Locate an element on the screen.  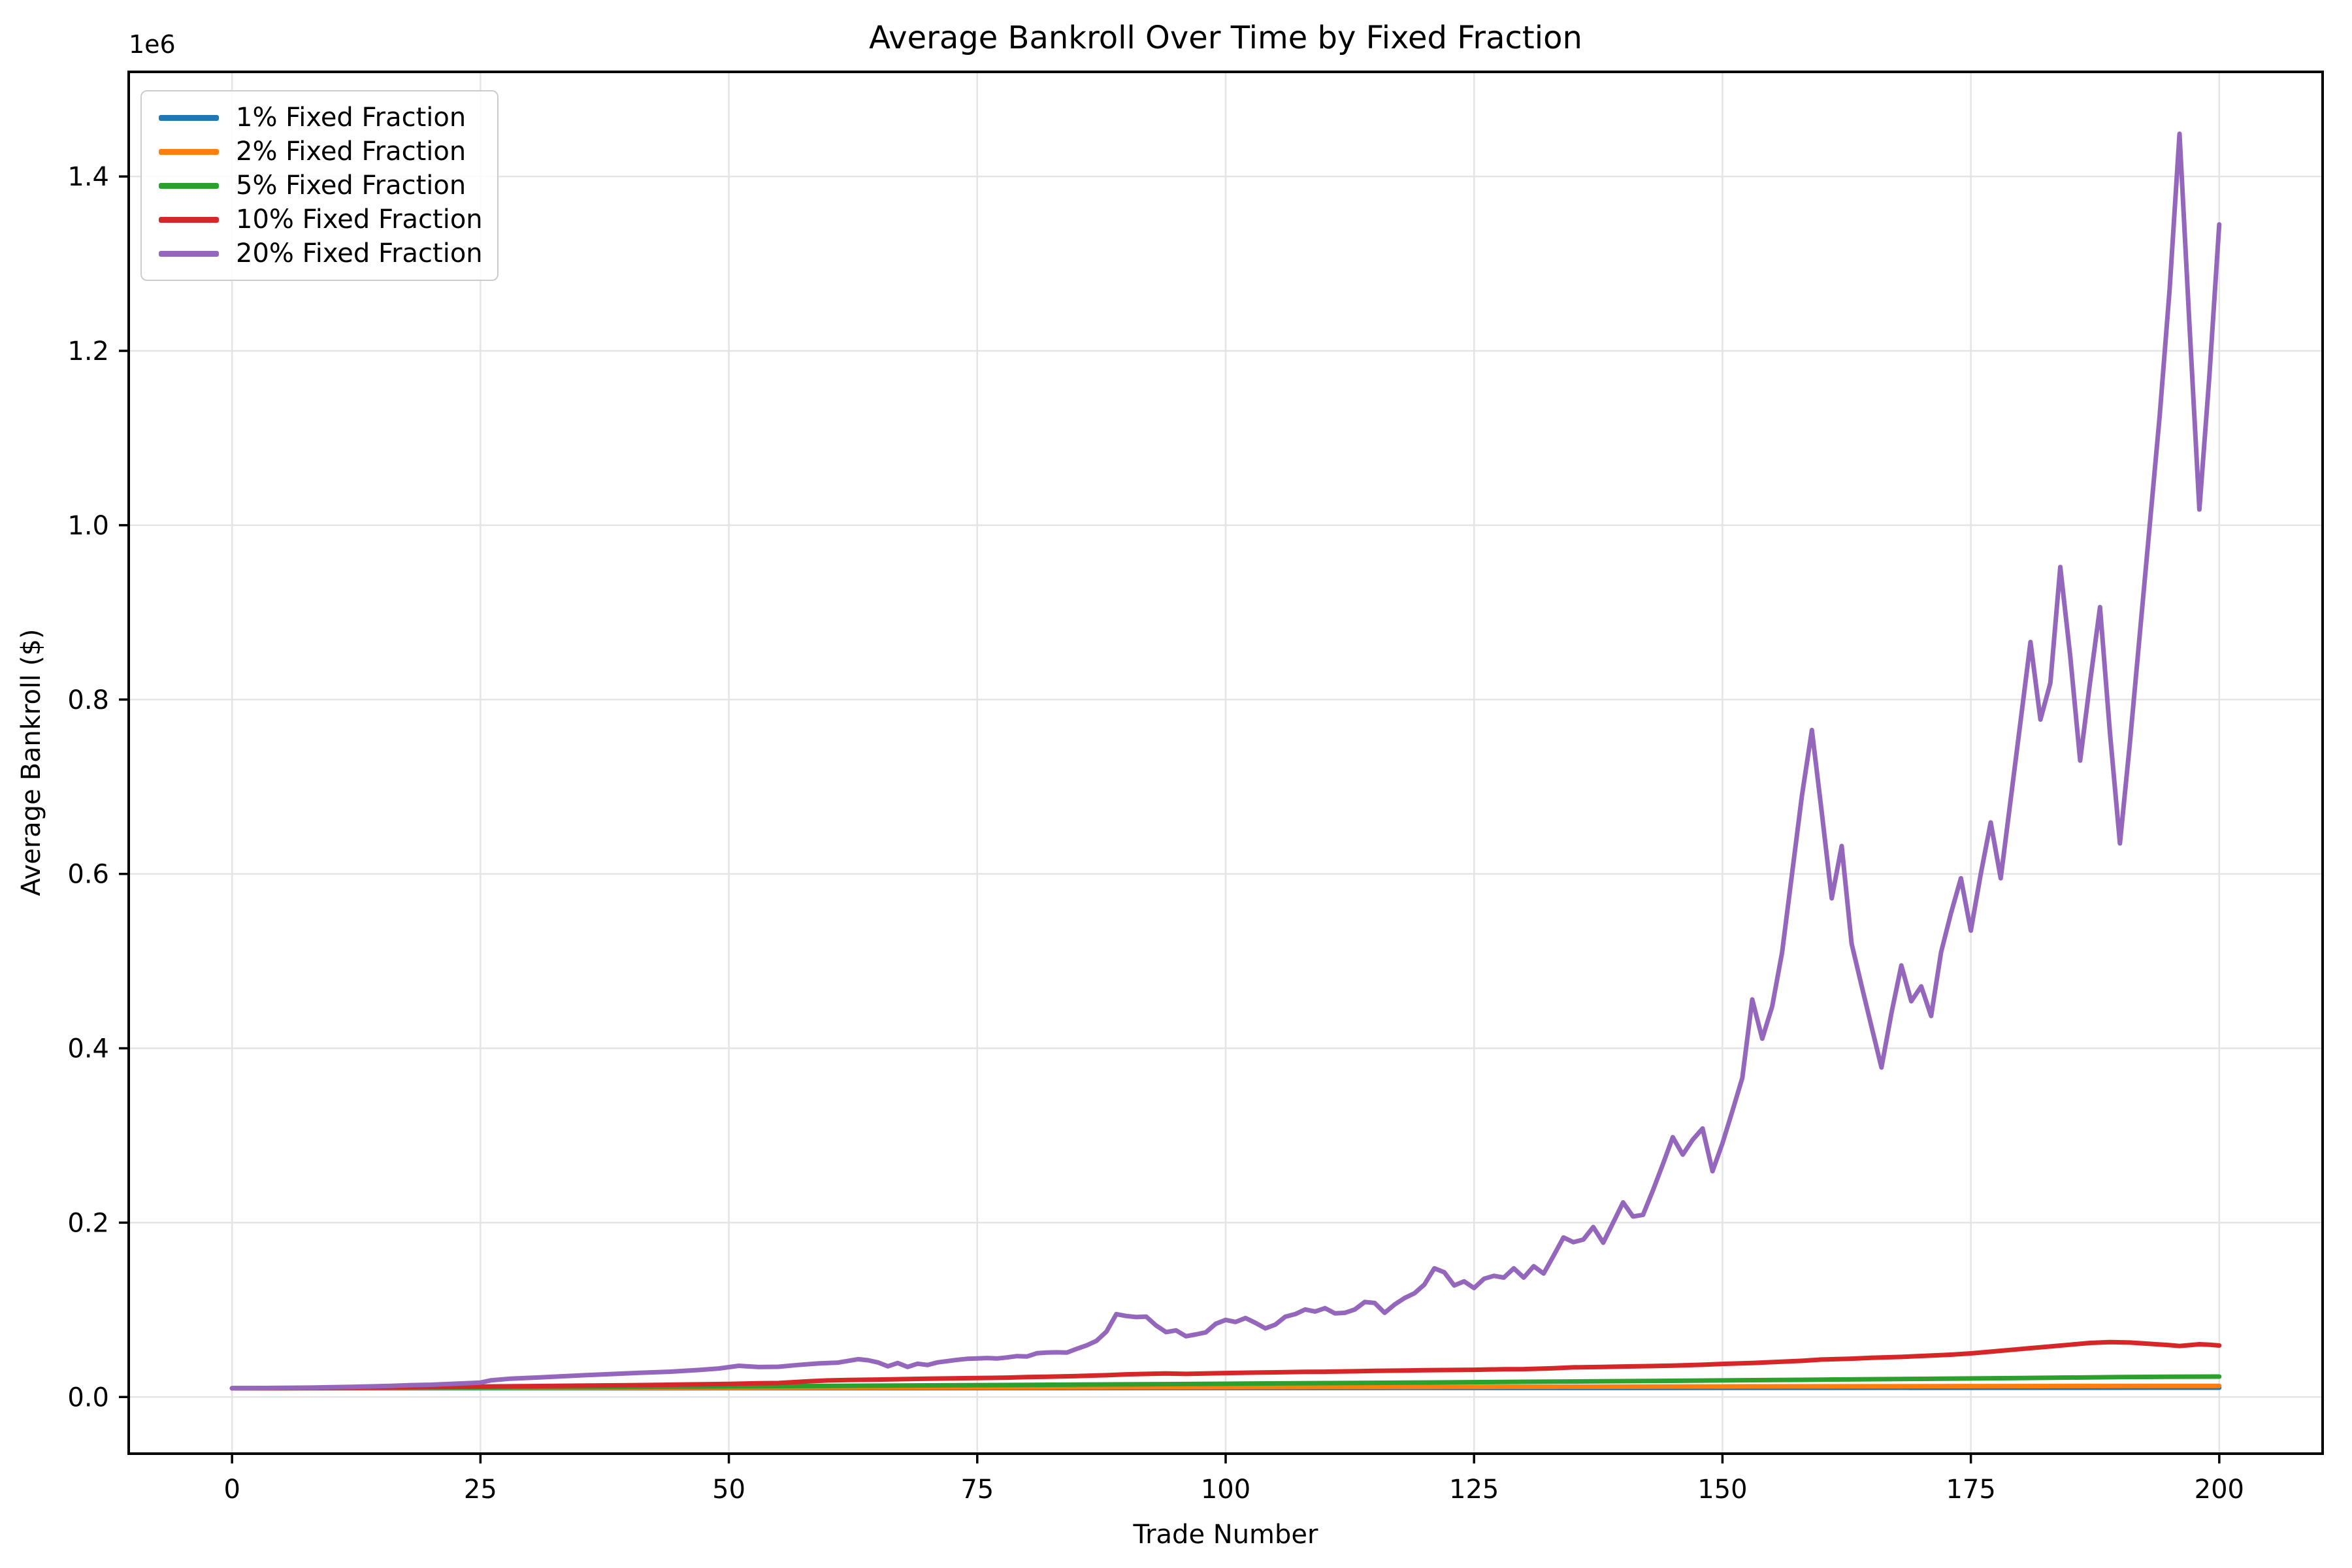
legend-item: 1% Fixed Fraction is located at coordinates (328, 118).